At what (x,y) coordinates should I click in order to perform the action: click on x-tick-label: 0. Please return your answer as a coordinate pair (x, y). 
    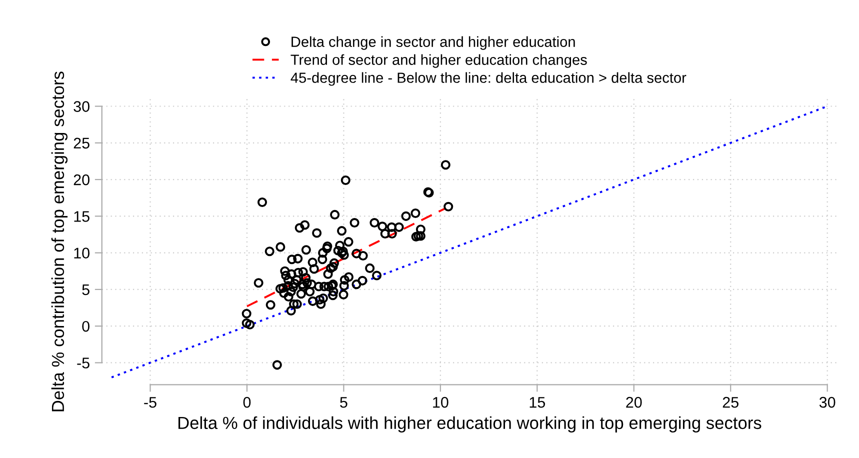
    Looking at the image, I should click on (247, 402).